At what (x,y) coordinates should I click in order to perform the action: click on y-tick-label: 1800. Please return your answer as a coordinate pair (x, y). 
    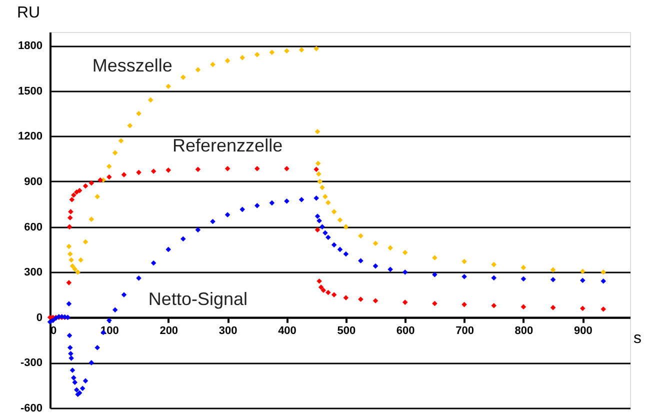
    Looking at the image, I should click on (30, 46).